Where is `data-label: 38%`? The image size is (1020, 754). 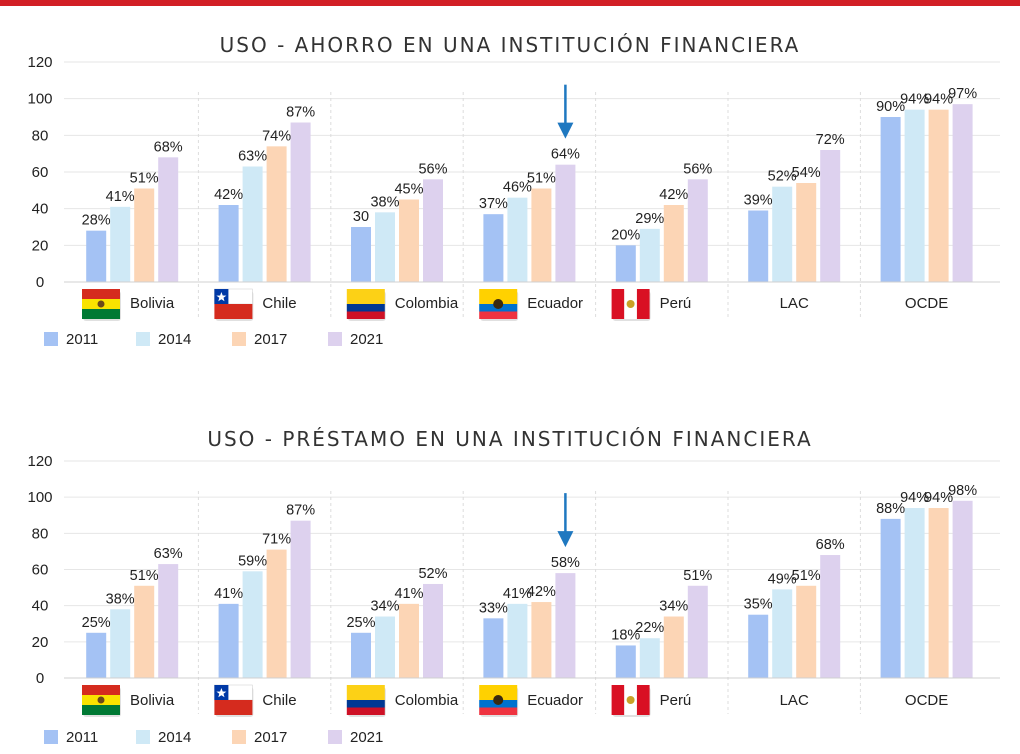 data-label: 38% is located at coordinates (120, 599).